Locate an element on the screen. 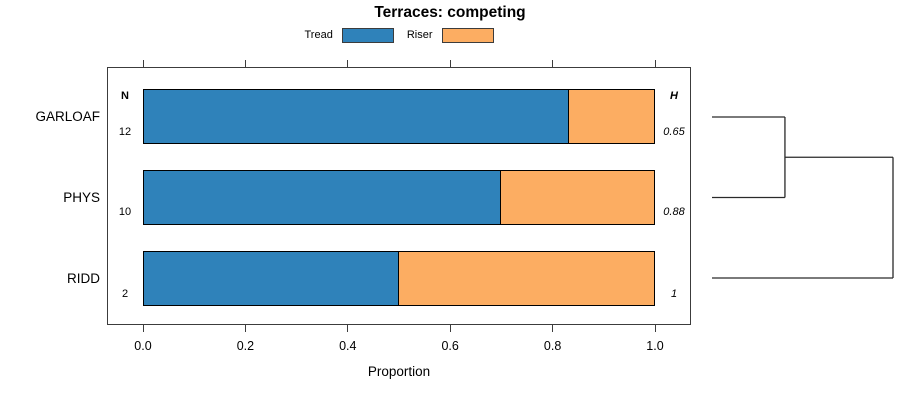 The height and width of the screenshot is (400, 900). legend-item-tread: Tread is located at coordinates (349, 35).